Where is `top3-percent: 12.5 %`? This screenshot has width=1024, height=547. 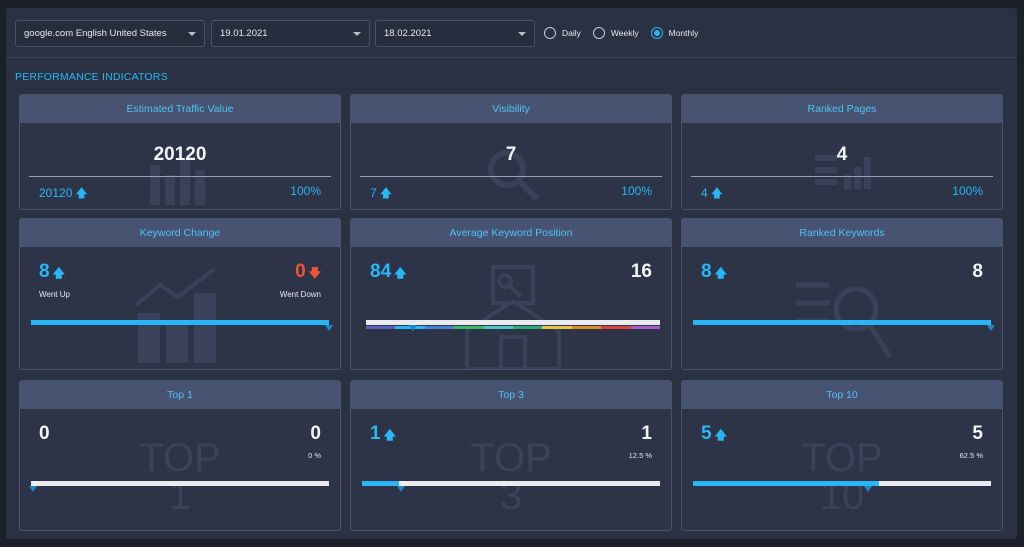 top3-percent: 12.5 % is located at coordinates (640, 455).